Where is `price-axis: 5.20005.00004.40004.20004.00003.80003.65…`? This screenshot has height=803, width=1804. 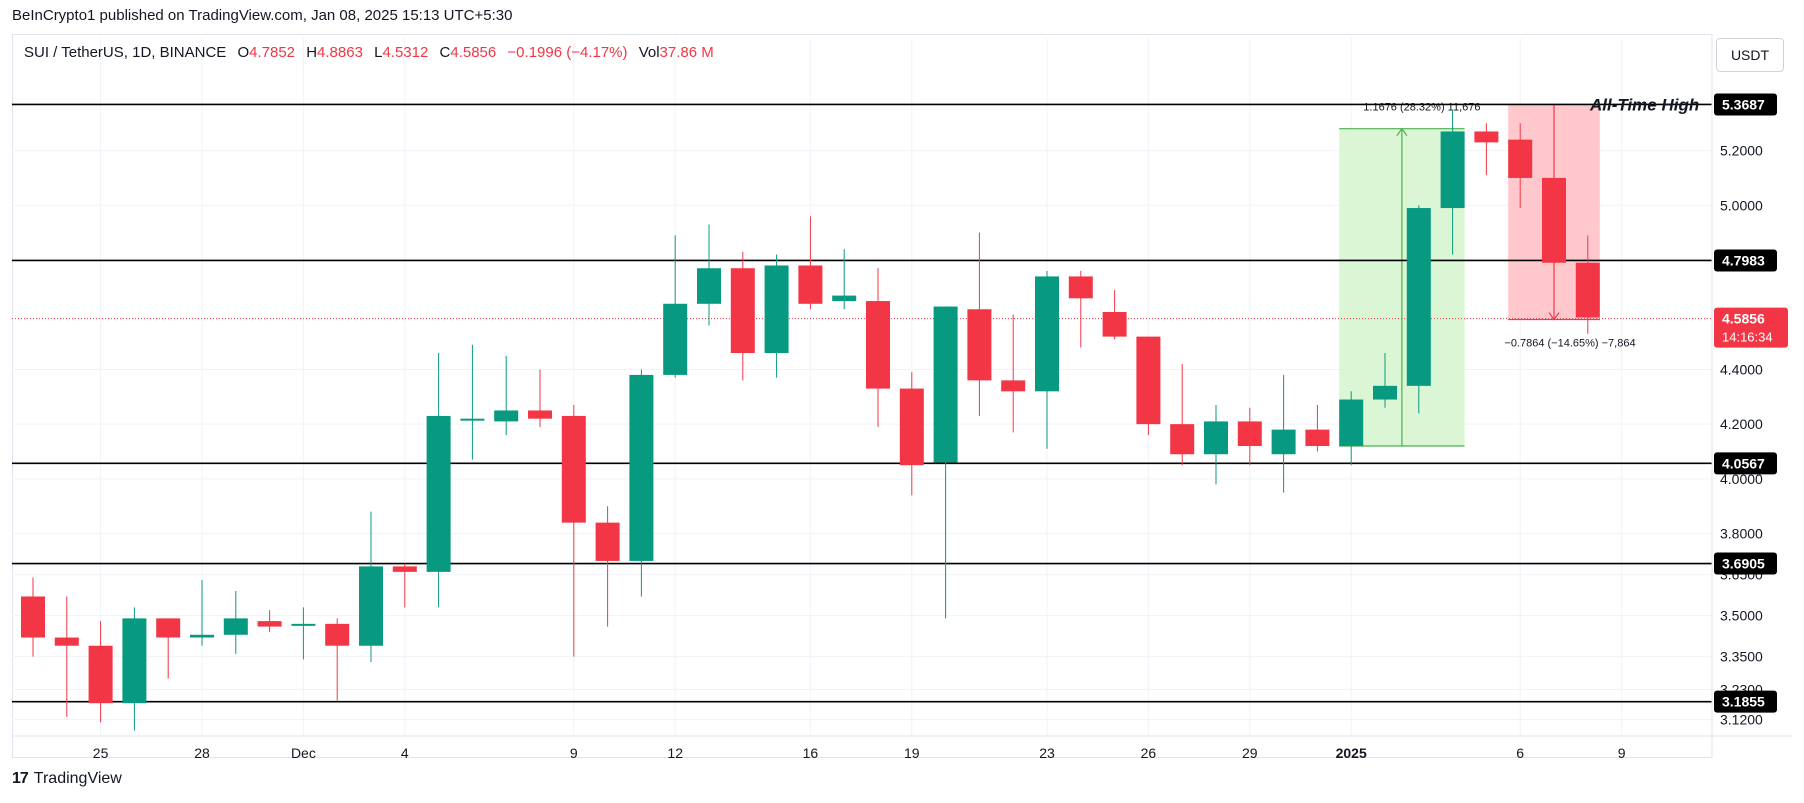
price-axis: 5.20005.00004.40004.20004.00003.80003.65… is located at coordinates (1751, 396).